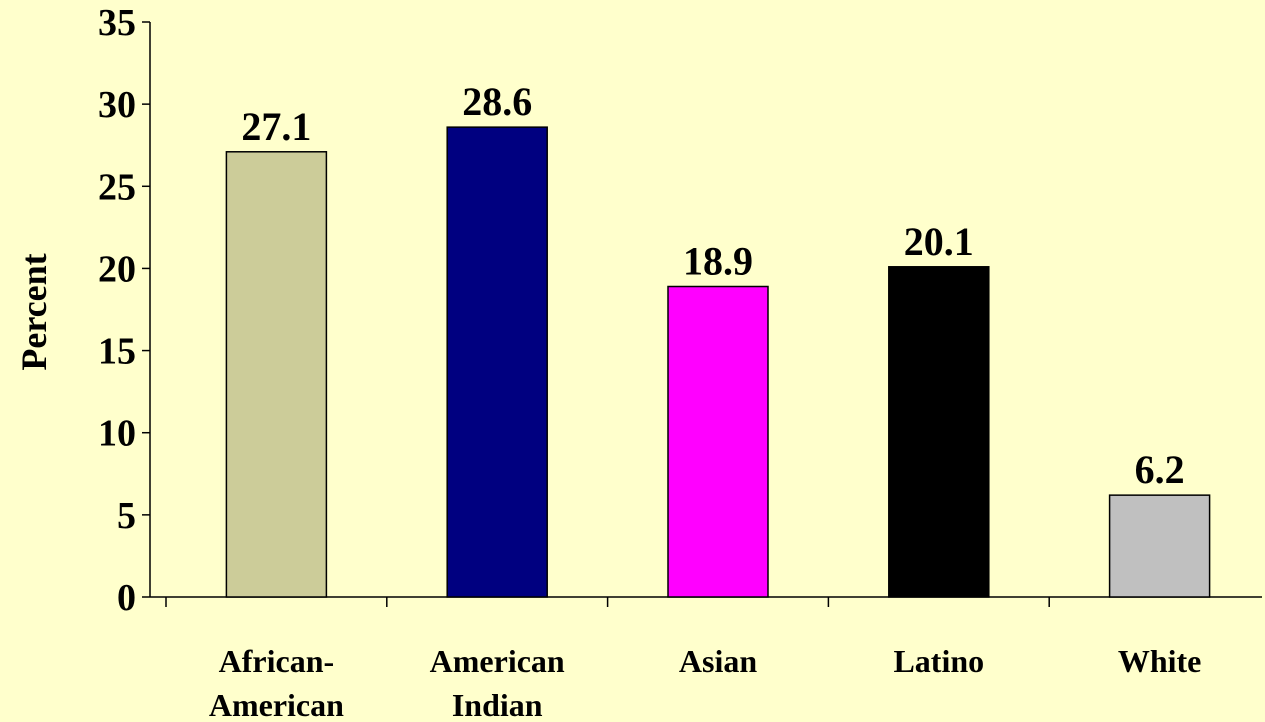 The width and height of the screenshot is (1265, 722). Describe the element at coordinates (126, 598) in the screenshot. I see `y-tick-label: 0` at that location.